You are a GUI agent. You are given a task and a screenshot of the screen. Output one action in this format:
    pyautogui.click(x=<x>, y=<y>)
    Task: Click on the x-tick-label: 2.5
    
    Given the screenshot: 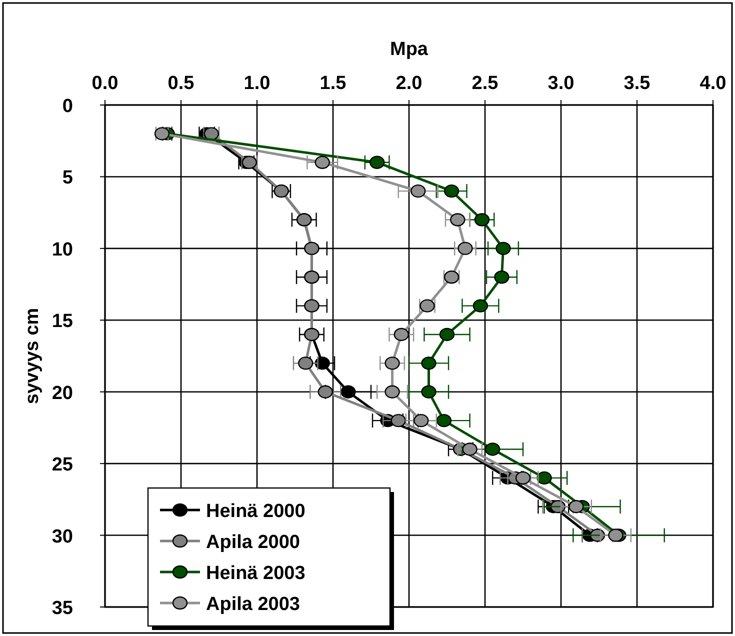 What is the action you would take?
    pyautogui.click(x=485, y=83)
    